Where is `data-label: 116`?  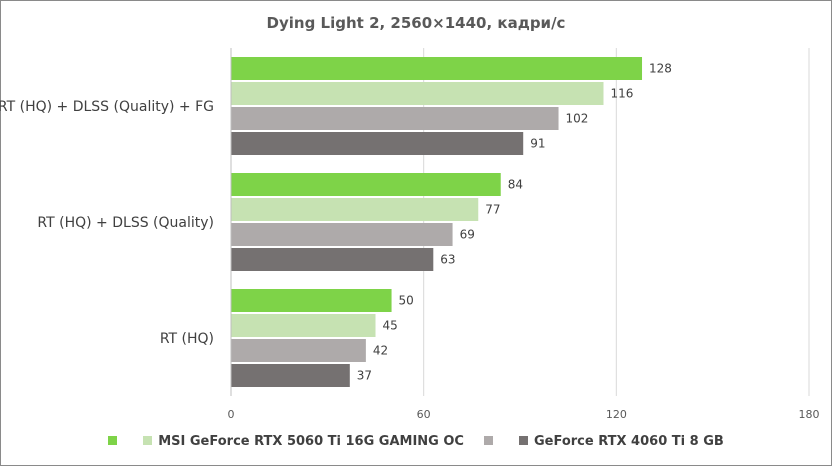 data-label: 116 is located at coordinates (621, 94).